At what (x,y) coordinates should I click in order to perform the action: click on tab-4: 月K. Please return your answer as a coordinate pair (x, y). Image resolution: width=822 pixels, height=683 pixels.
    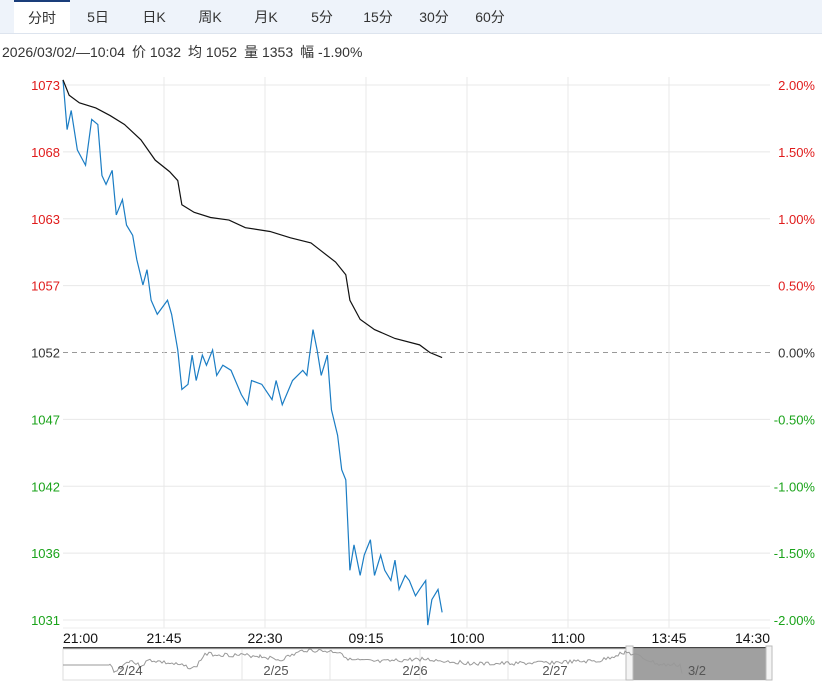
    Looking at the image, I should click on (266, 17).